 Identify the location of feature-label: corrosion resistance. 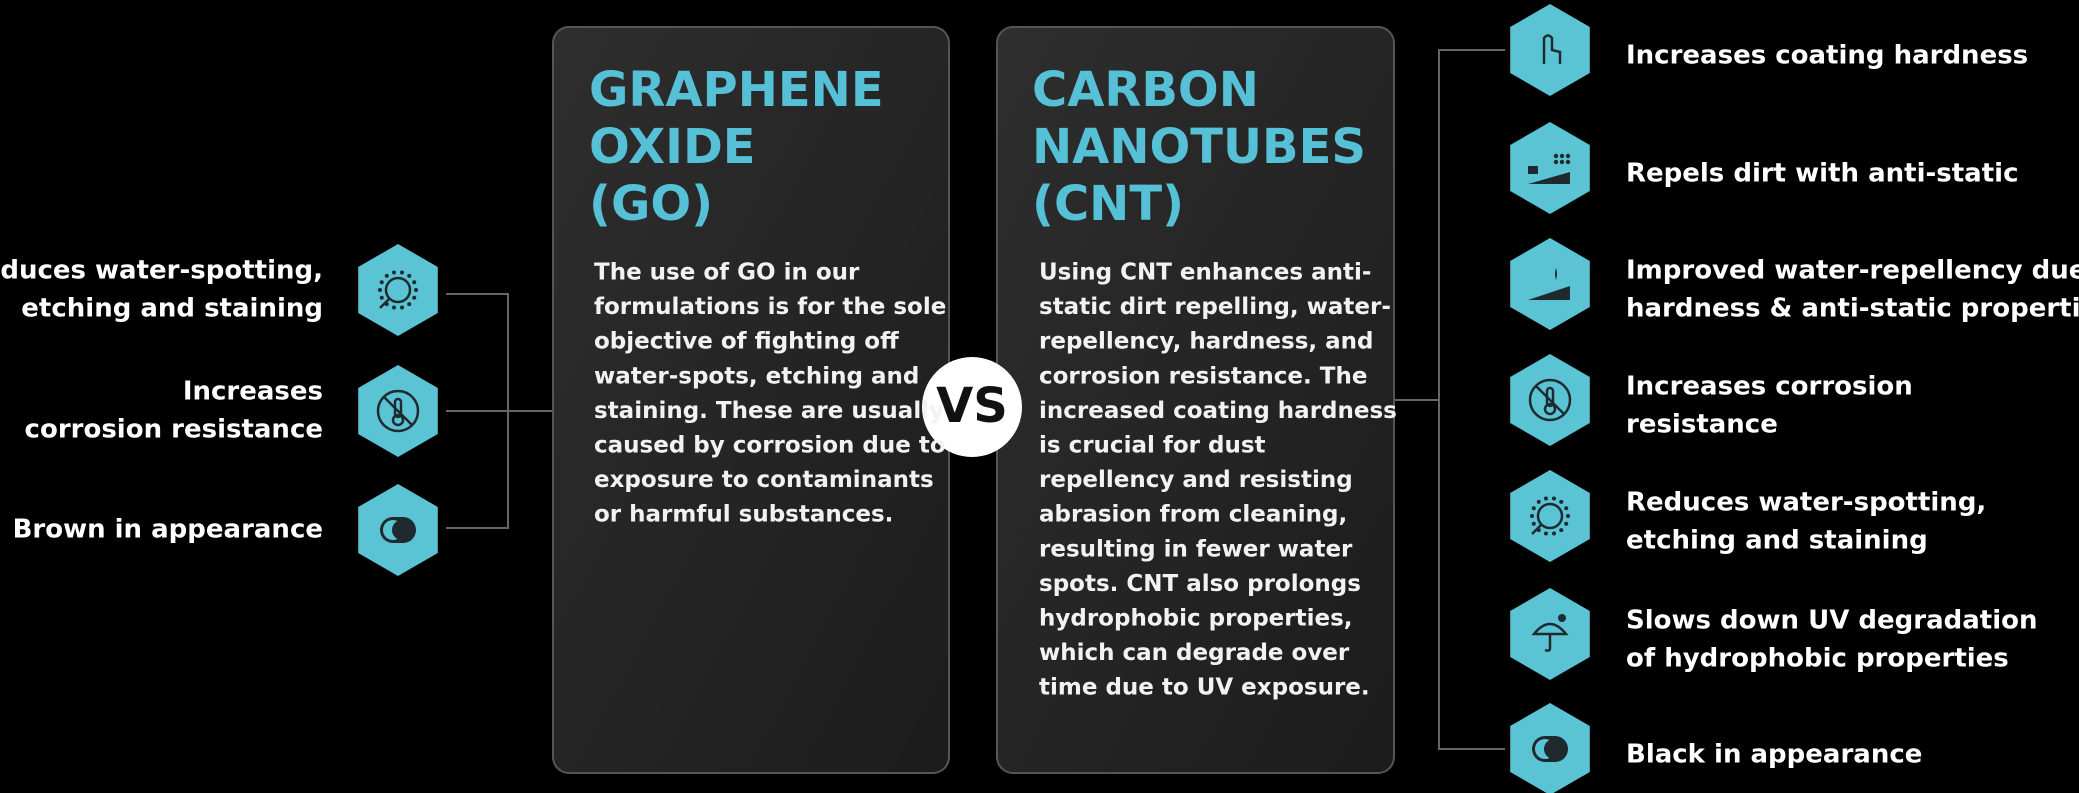
(174, 430).